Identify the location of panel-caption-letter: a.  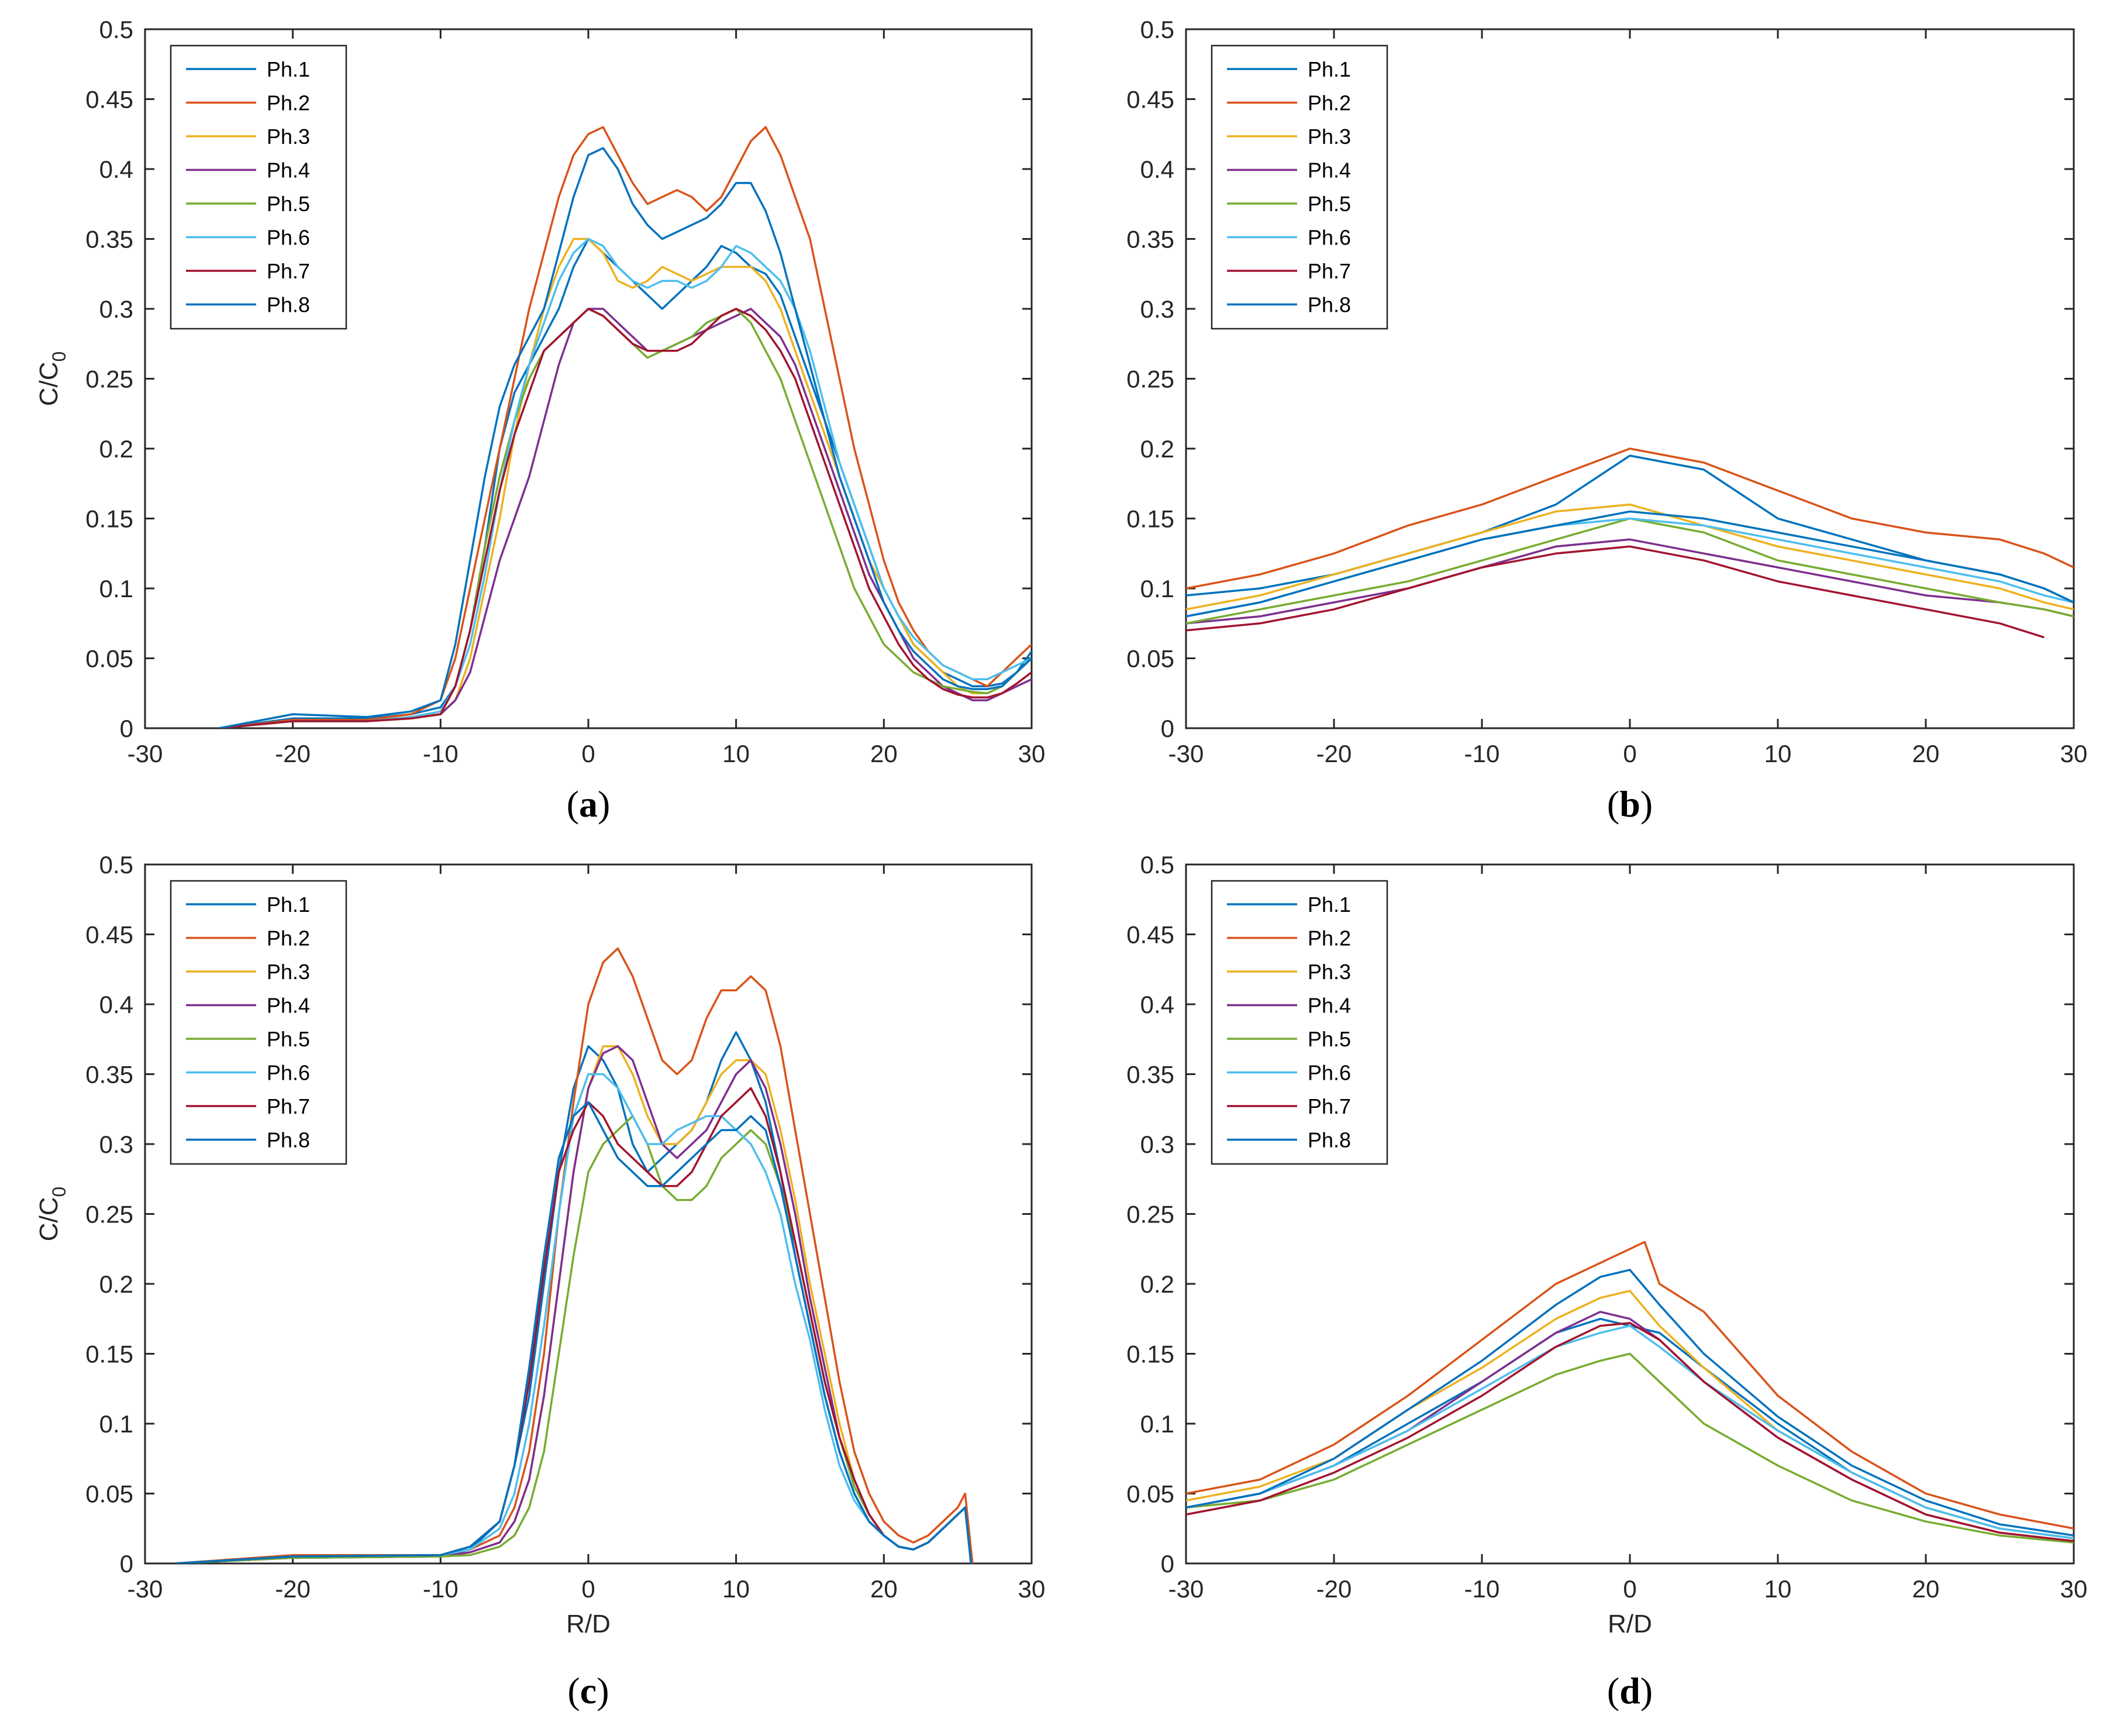
(588, 804).